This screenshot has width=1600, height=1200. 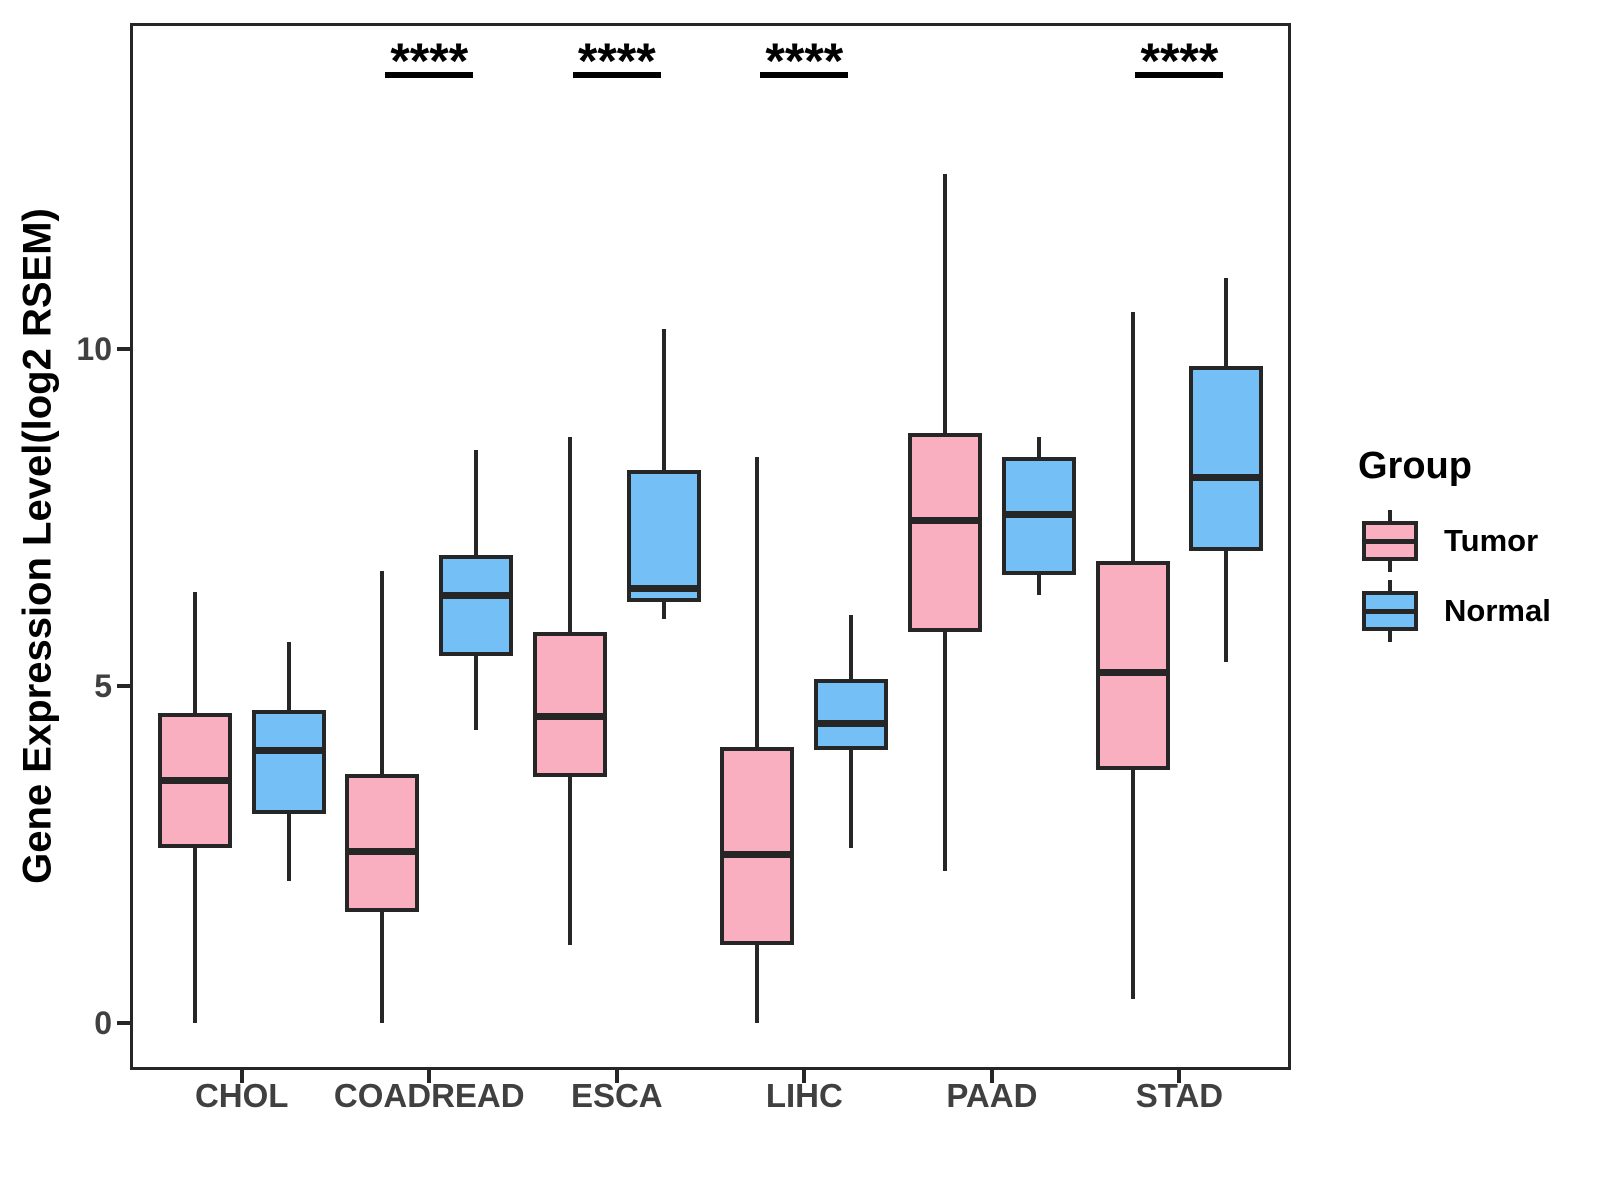 What do you see at coordinates (103, 686) in the screenshot?
I see `y-axis-tick-label: 5` at bounding box center [103, 686].